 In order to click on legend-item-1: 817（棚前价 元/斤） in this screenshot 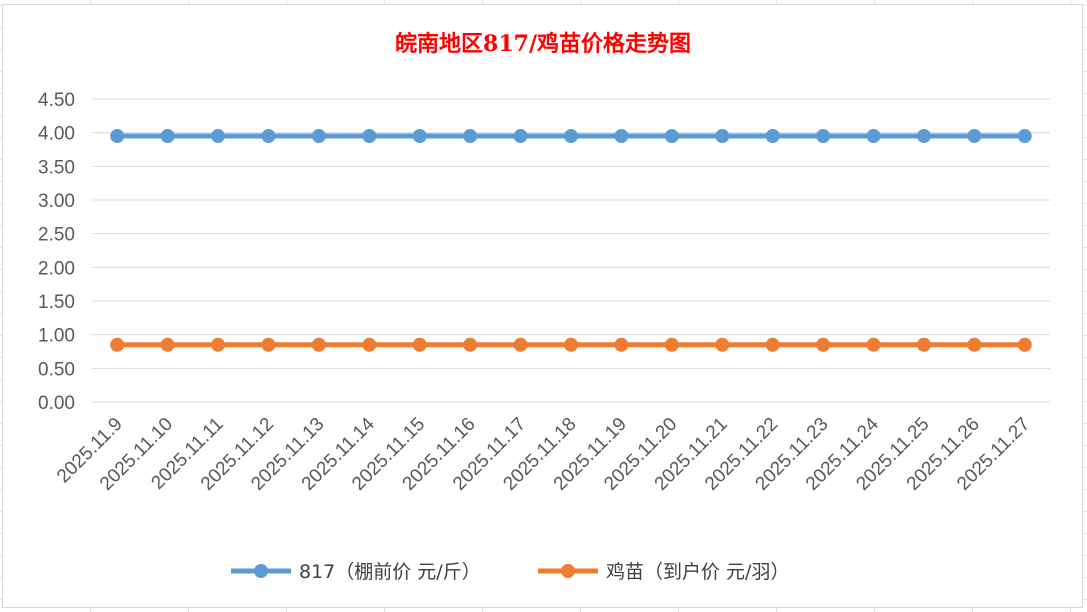, I will do `click(356, 572)`.